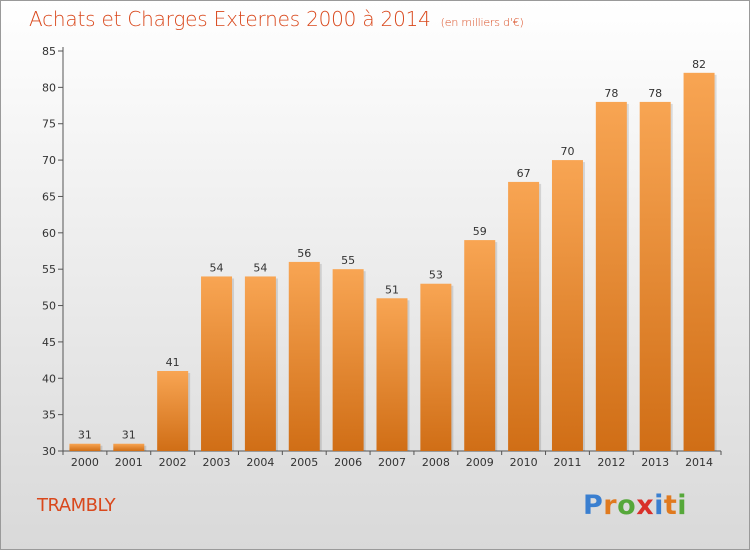 This screenshot has height=550, width=750. What do you see at coordinates (670, 505) in the screenshot?
I see `logo-letter: t` at bounding box center [670, 505].